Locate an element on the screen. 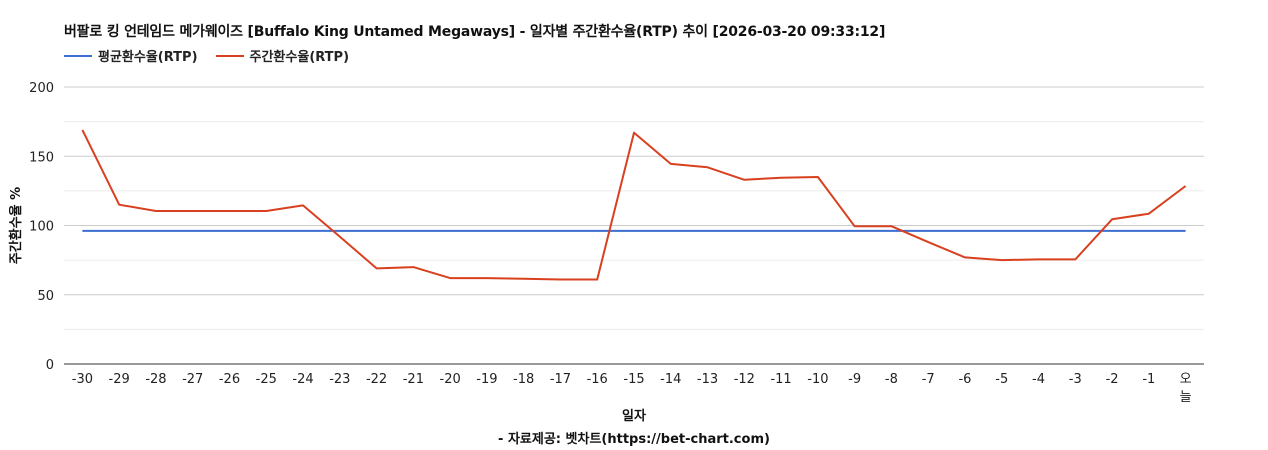 The height and width of the screenshot is (450, 1268). x-tick-label: -6 is located at coordinates (964, 379).